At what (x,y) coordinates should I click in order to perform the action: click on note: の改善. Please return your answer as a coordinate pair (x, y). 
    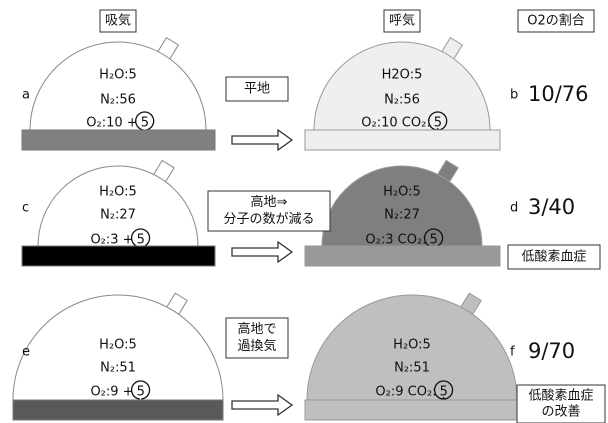
    Looking at the image, I should click on (560, 412).